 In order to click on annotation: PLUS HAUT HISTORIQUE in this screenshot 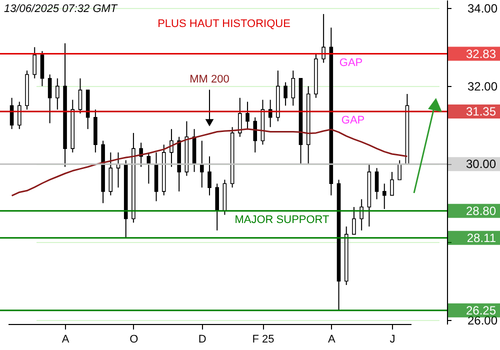, I will do `click(224, 24)`.